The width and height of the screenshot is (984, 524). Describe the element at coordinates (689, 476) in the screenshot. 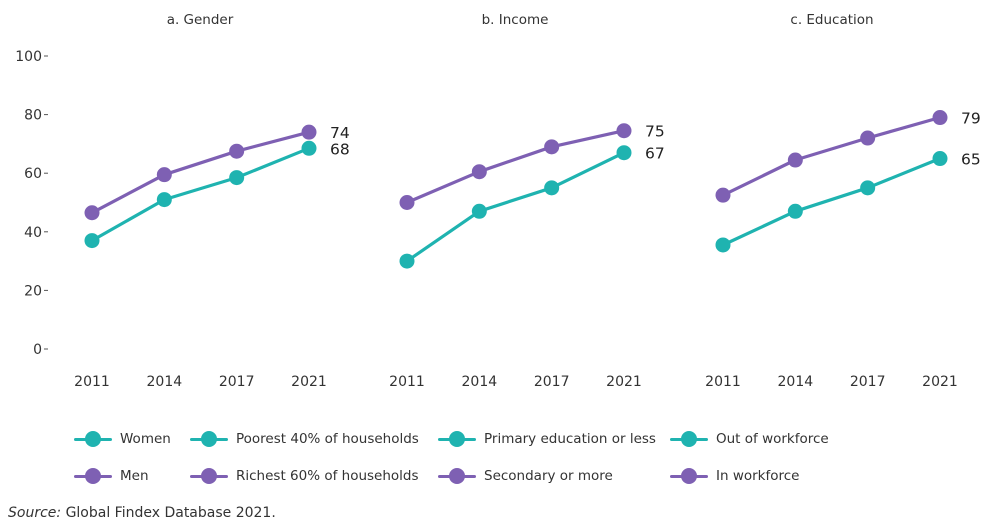

I see `legend-key-in-workforce` at that location.